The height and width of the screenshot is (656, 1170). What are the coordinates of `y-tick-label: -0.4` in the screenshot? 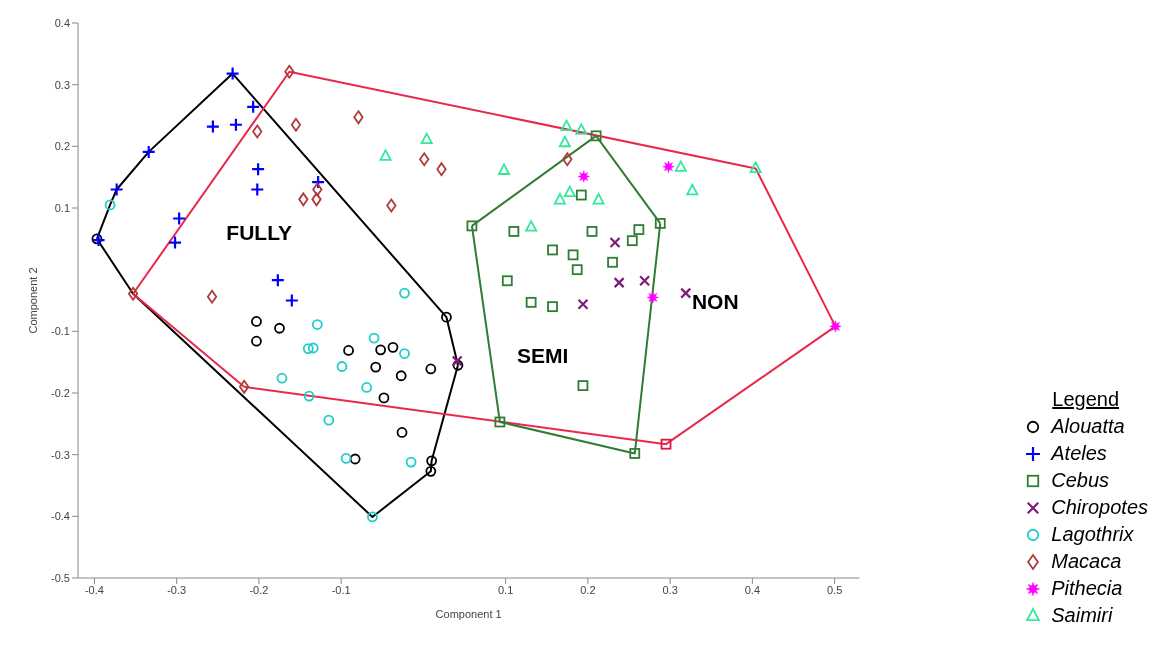 It's located at (60, 516).